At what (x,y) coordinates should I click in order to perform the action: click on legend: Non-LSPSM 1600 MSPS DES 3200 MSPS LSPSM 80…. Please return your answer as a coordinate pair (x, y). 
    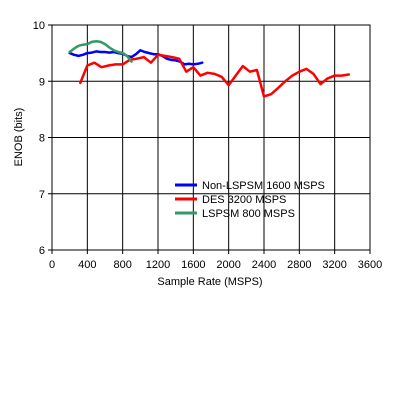
    Looking at the image, I should click on (250, 200).